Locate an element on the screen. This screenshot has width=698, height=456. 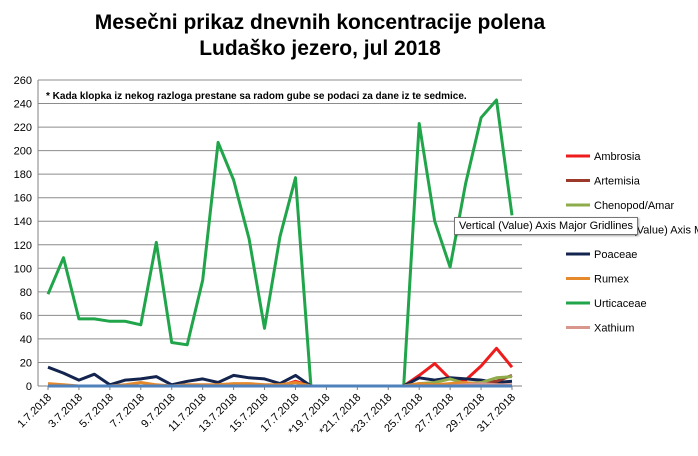
y-axis-ticks: 0 20 40 60 80 100 120 140 160 180 200 220 240 260 is located at coordinates (23, 234).